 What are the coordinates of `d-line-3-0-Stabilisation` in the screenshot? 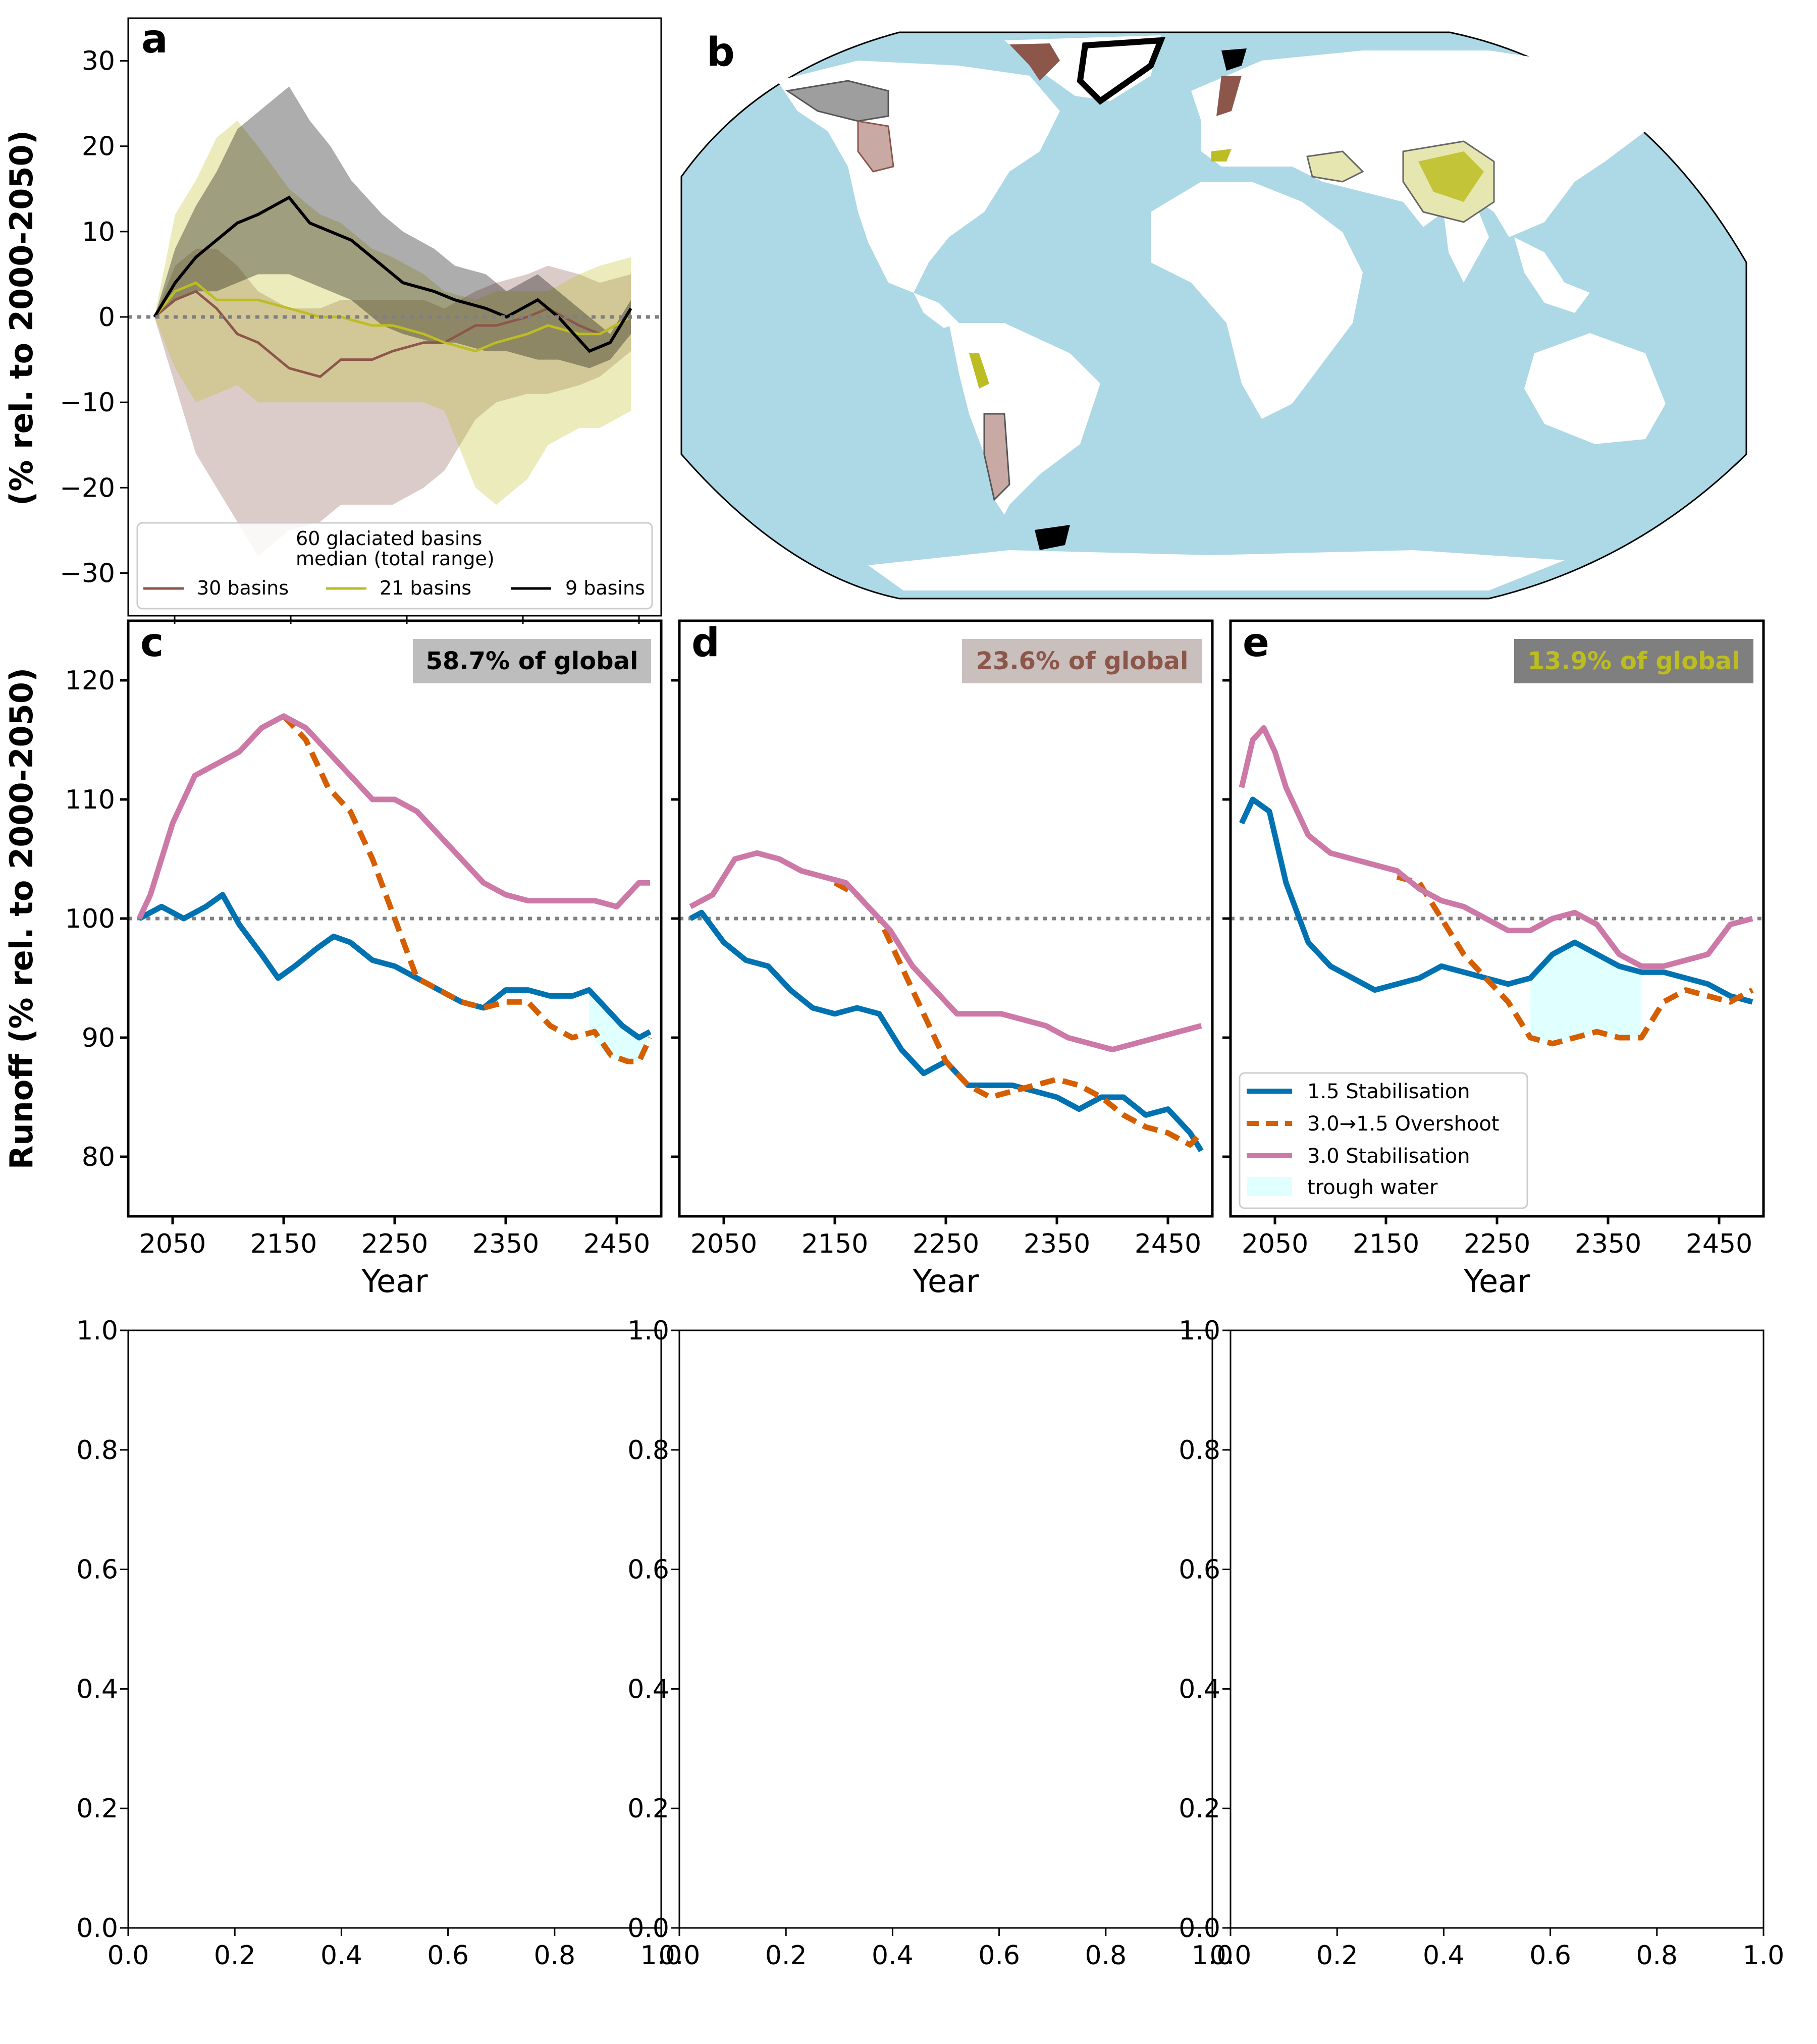 It's located at (945, 951).